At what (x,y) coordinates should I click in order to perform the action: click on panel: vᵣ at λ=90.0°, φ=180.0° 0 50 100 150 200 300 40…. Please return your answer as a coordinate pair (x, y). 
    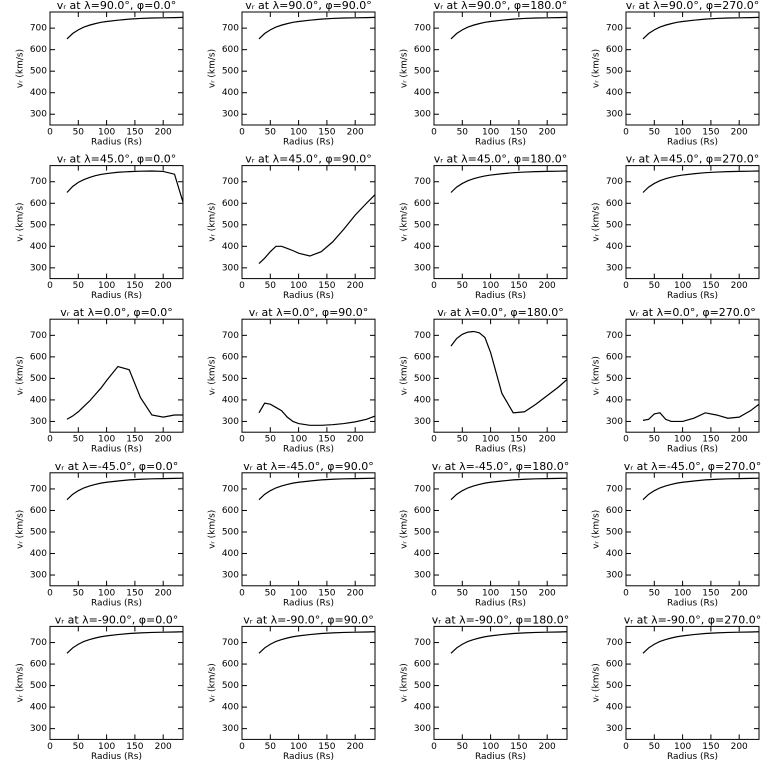
    Looking at the image, I should click on (484, 74).